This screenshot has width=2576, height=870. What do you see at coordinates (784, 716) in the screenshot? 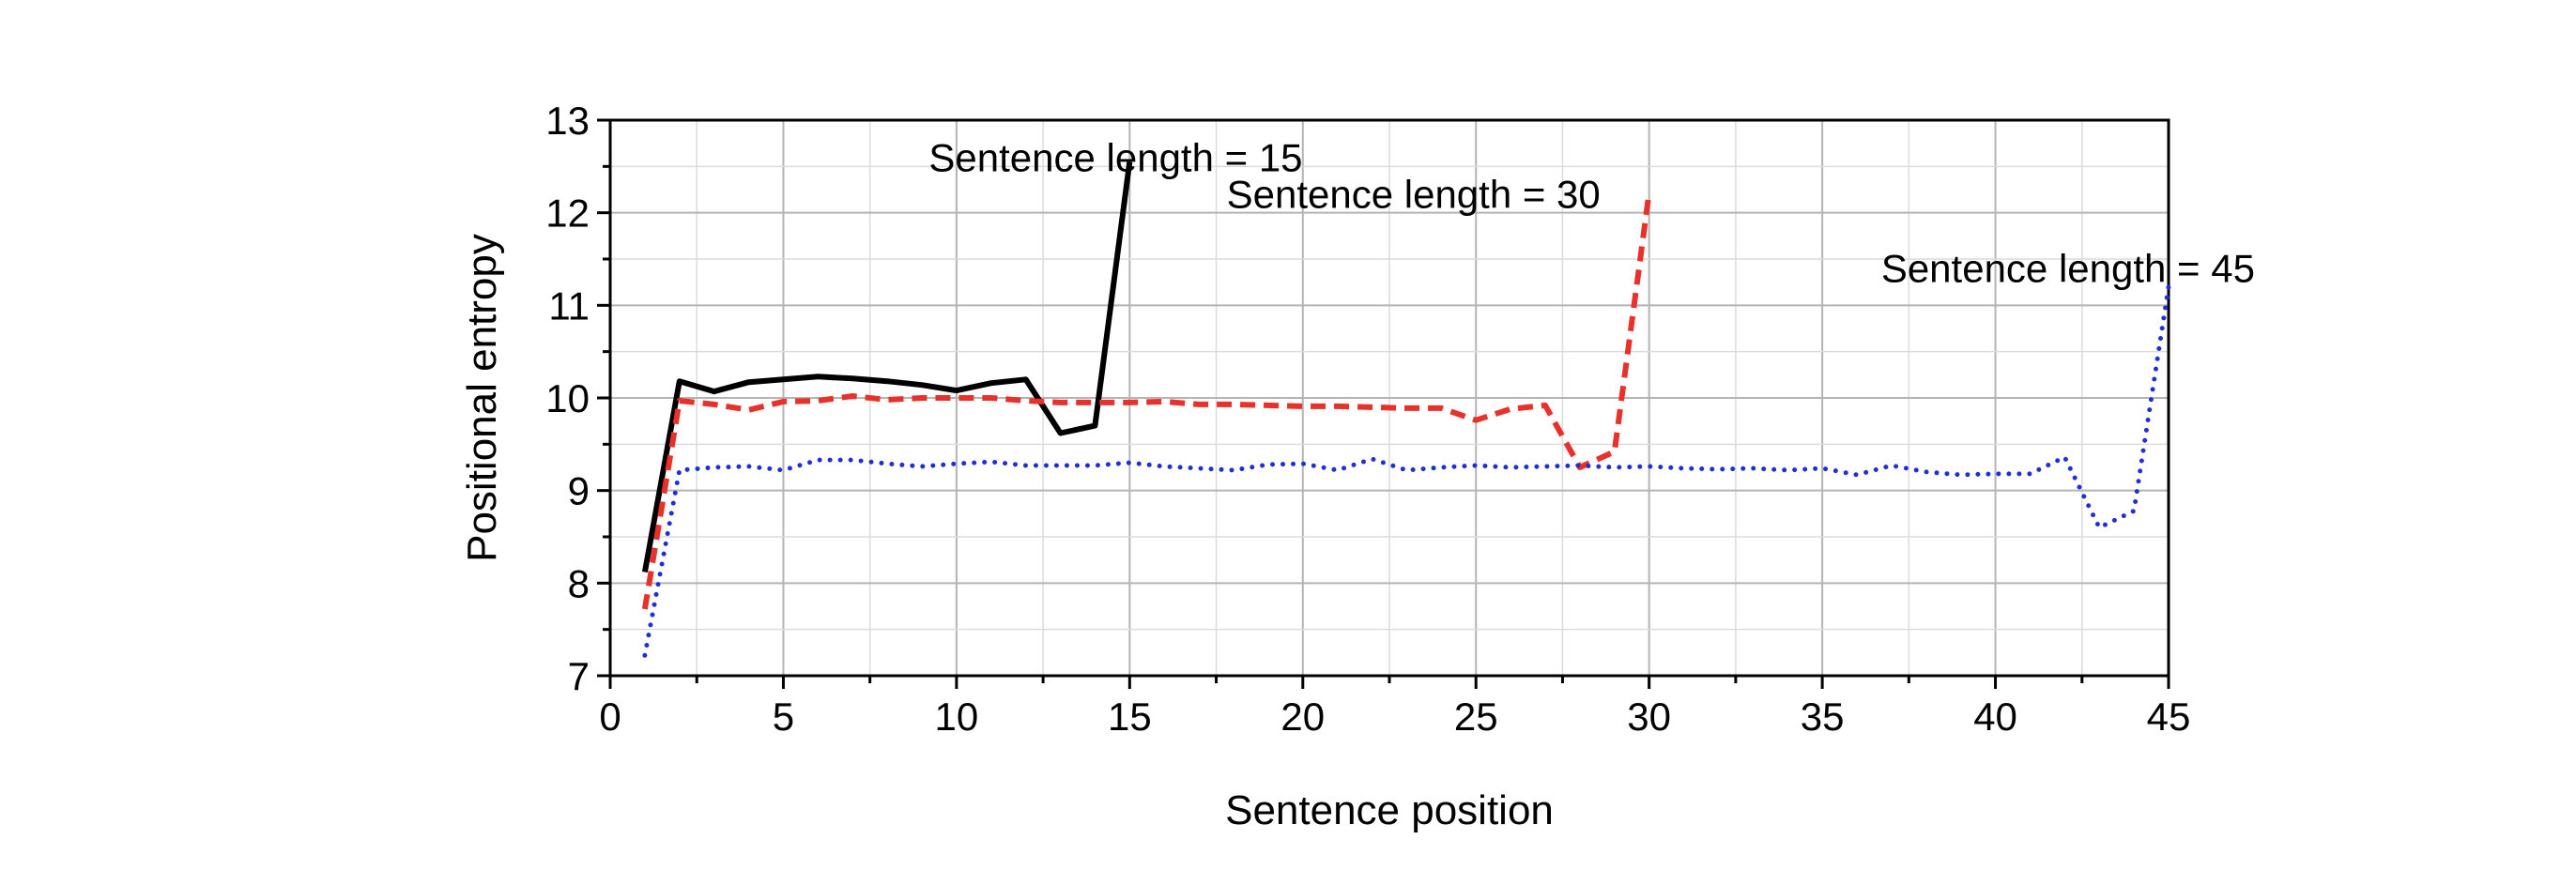
I see `x-tick-label: 5` at bounding box center [784, 716].